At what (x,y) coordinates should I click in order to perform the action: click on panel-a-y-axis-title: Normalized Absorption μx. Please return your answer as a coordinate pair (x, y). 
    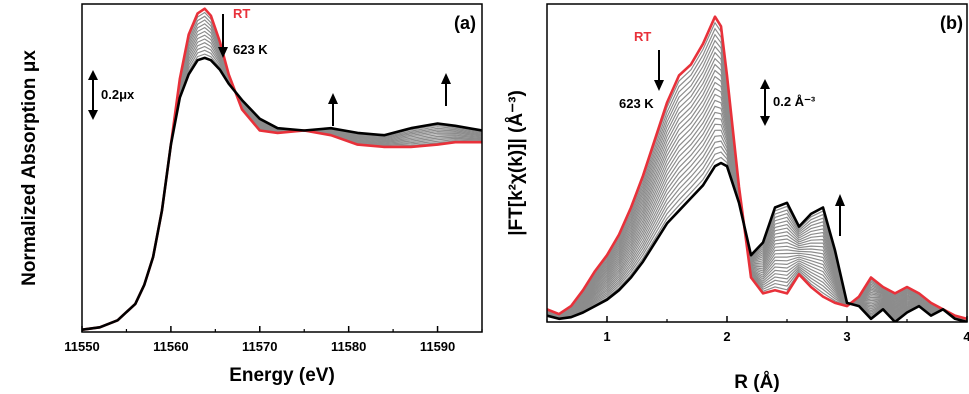
    Looking at the image, I should click on (29, 168).